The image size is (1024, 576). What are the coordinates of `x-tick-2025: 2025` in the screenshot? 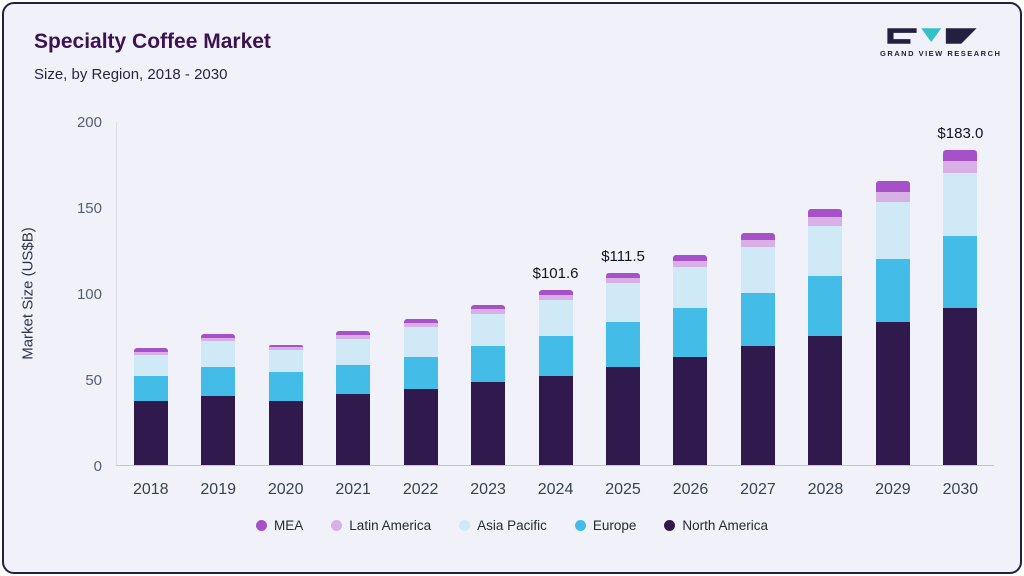 It's located at (623, 489).